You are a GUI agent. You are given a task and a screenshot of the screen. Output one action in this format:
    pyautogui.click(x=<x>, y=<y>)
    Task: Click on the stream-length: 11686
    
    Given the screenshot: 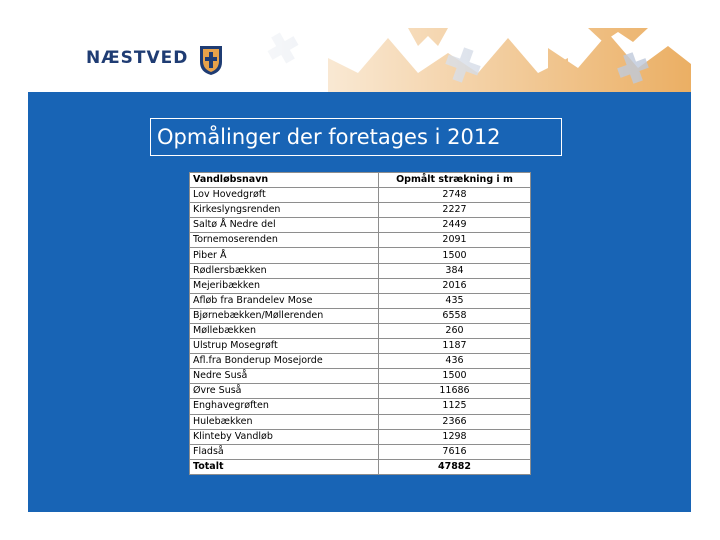 What is the action you would take?
    pyautogui.click(x=454, y=391)
    